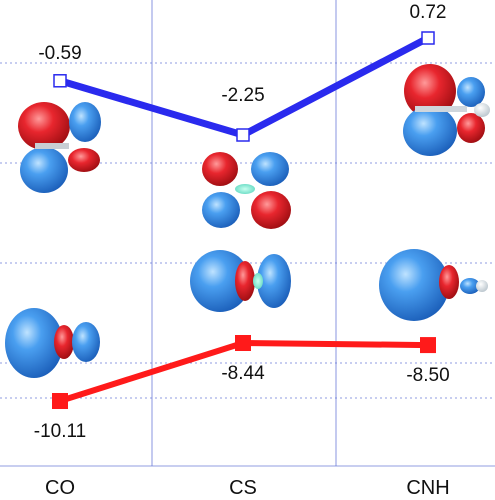 The width and height of the screenshot is (495, 500). I want to click on x-tick-label: CNH, so click(427, 488).